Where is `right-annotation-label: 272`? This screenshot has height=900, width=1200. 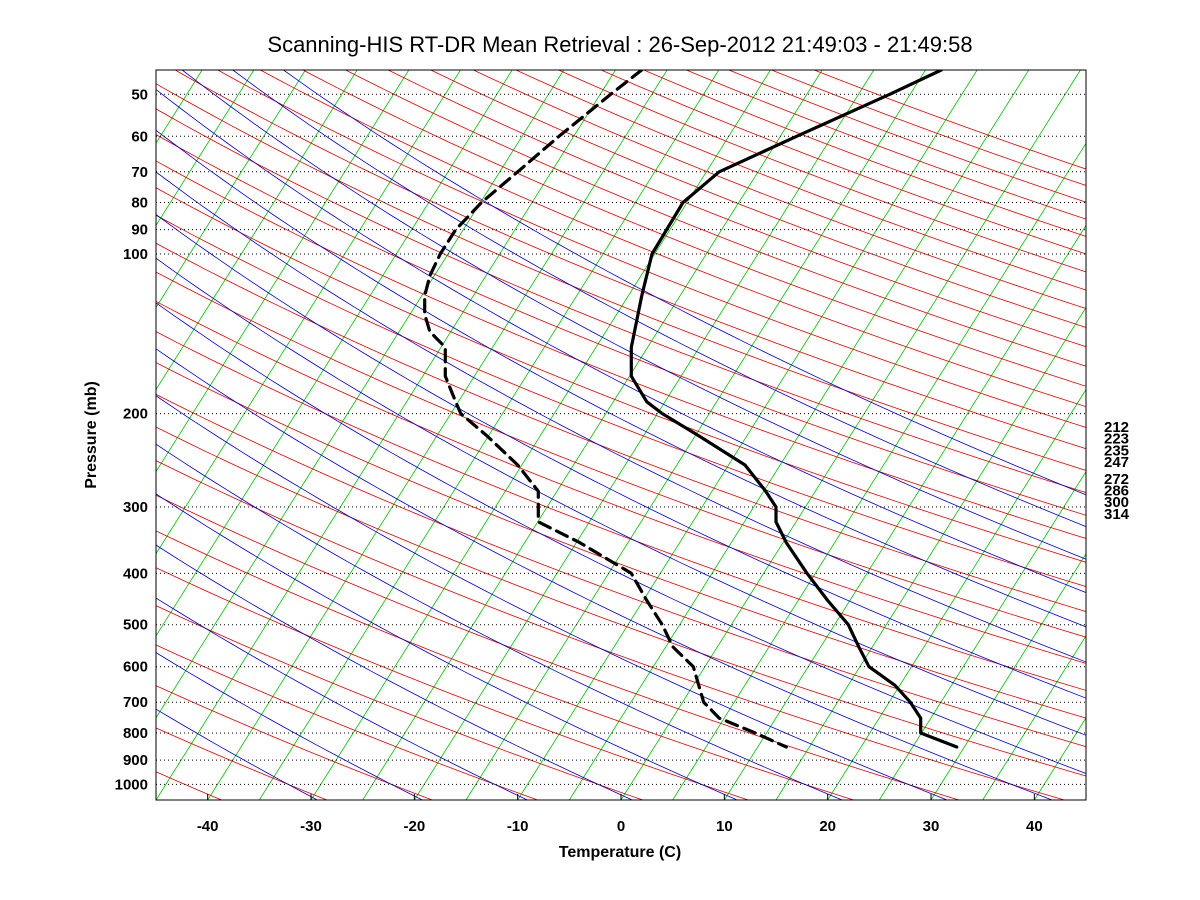
right-annotation-label: 272 is located at coordinates (1116, 479).